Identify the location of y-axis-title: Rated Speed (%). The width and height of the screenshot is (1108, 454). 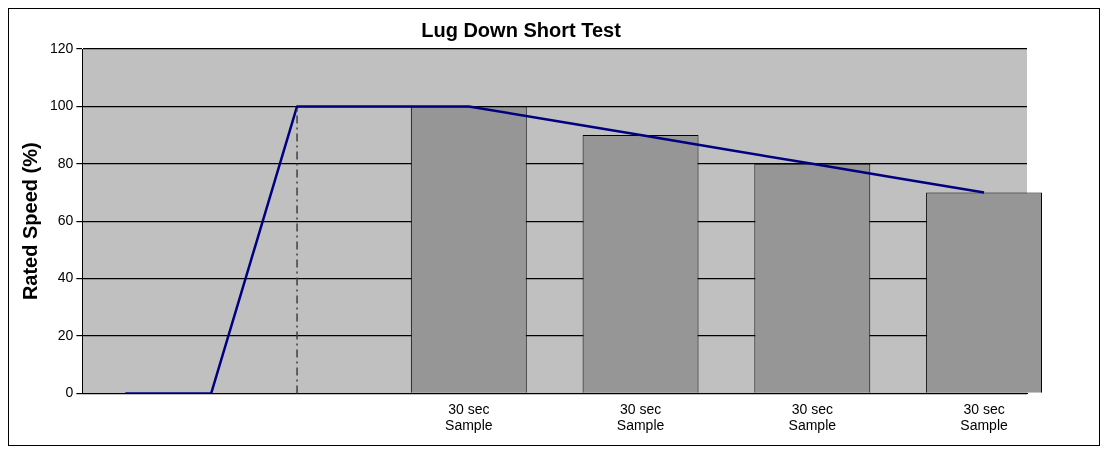
(29, 221).